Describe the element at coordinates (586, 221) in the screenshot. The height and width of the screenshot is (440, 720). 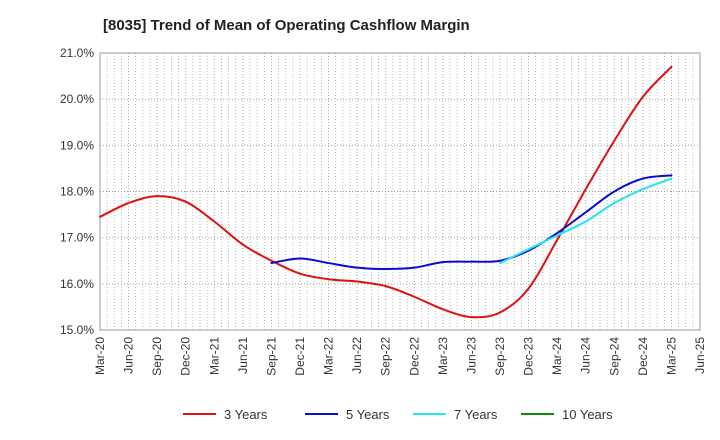
I see `series-line-7-years` at that location.